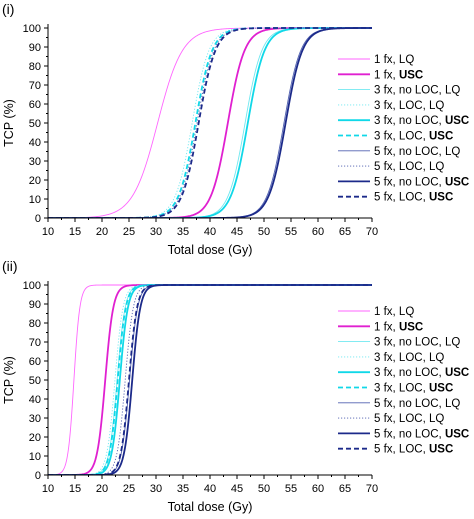 This screenshot has height=519, width=474. I want to click on y-tick-label: 80, so click(35, 67).